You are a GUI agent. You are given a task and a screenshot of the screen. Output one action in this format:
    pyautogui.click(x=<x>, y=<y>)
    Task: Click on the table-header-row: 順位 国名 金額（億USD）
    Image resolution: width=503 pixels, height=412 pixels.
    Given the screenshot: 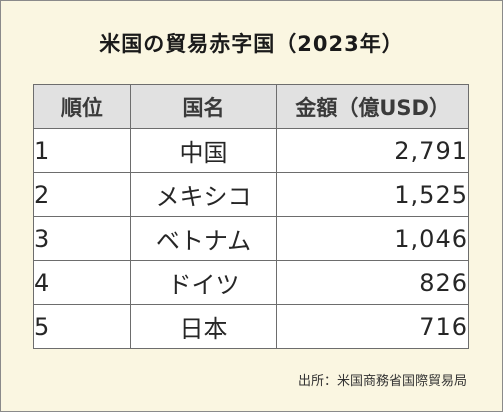 What is the action you would take?
    pyautogui.click(x=251, y=106)
    